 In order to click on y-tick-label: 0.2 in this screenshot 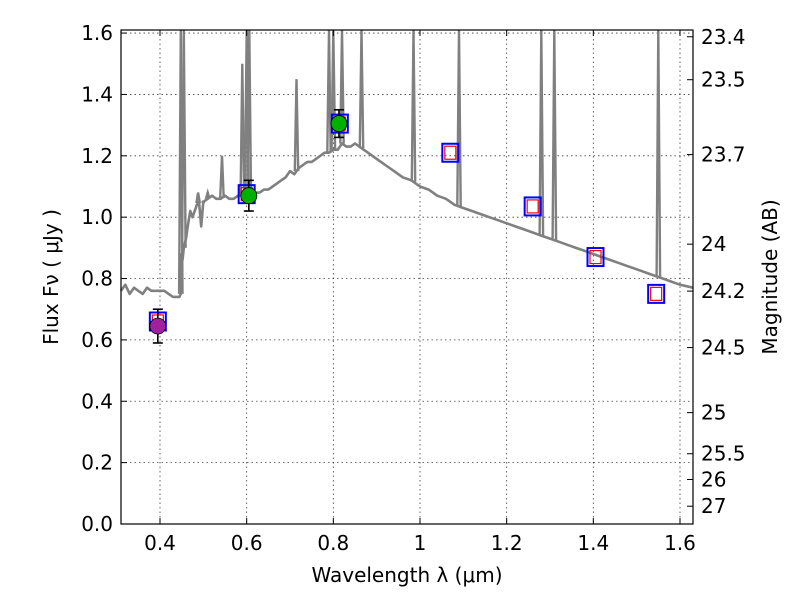, I will do `click(97, 463)`.